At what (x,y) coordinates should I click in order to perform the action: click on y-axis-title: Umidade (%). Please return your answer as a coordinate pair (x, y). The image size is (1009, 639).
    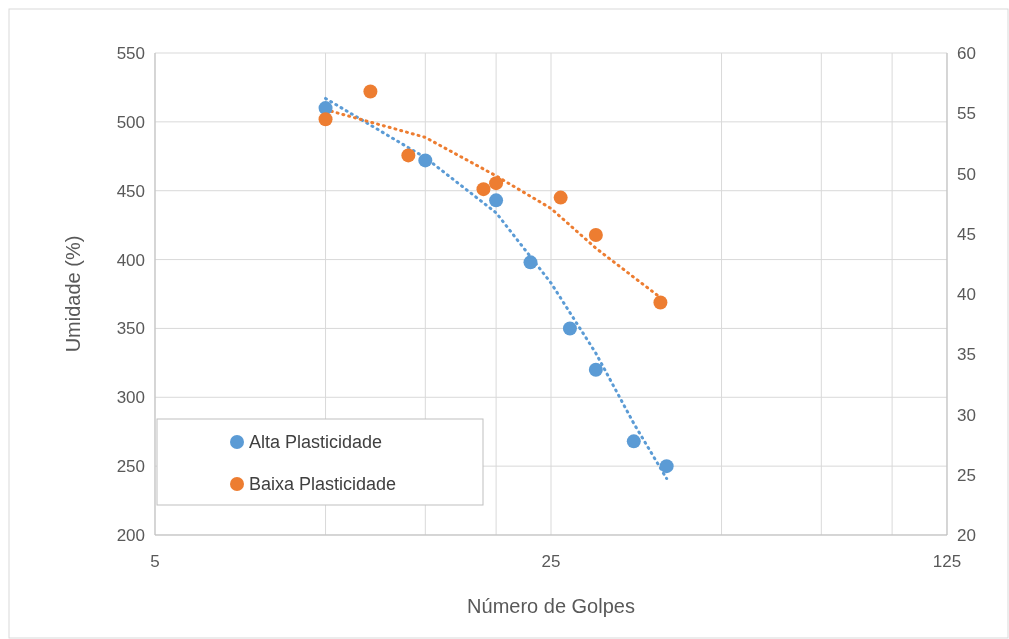
    Looking at the image, I should click on (73, 294).